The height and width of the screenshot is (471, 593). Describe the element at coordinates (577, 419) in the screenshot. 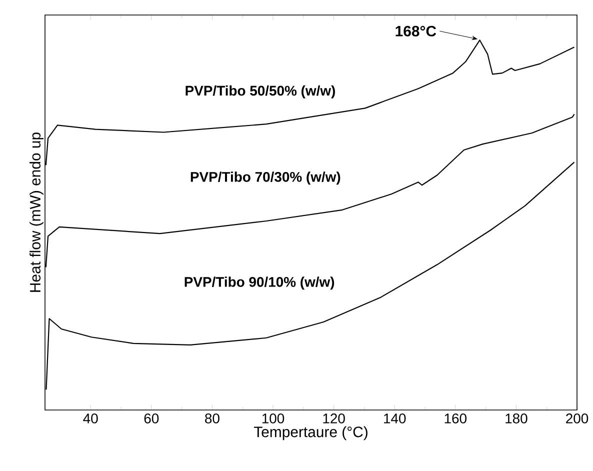

I see `x-tick-label: 200` at that location.